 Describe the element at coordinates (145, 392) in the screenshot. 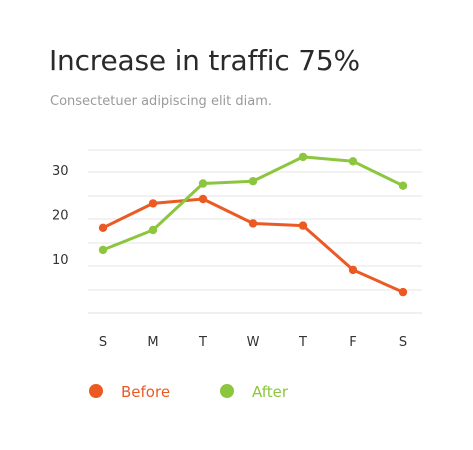

I see `legend-label: Before` at that location.